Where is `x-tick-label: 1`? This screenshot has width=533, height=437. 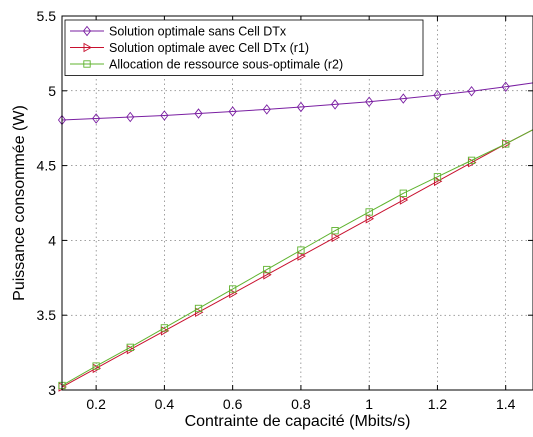 x-tick-label: 1 is located at coordinates (369, 404).